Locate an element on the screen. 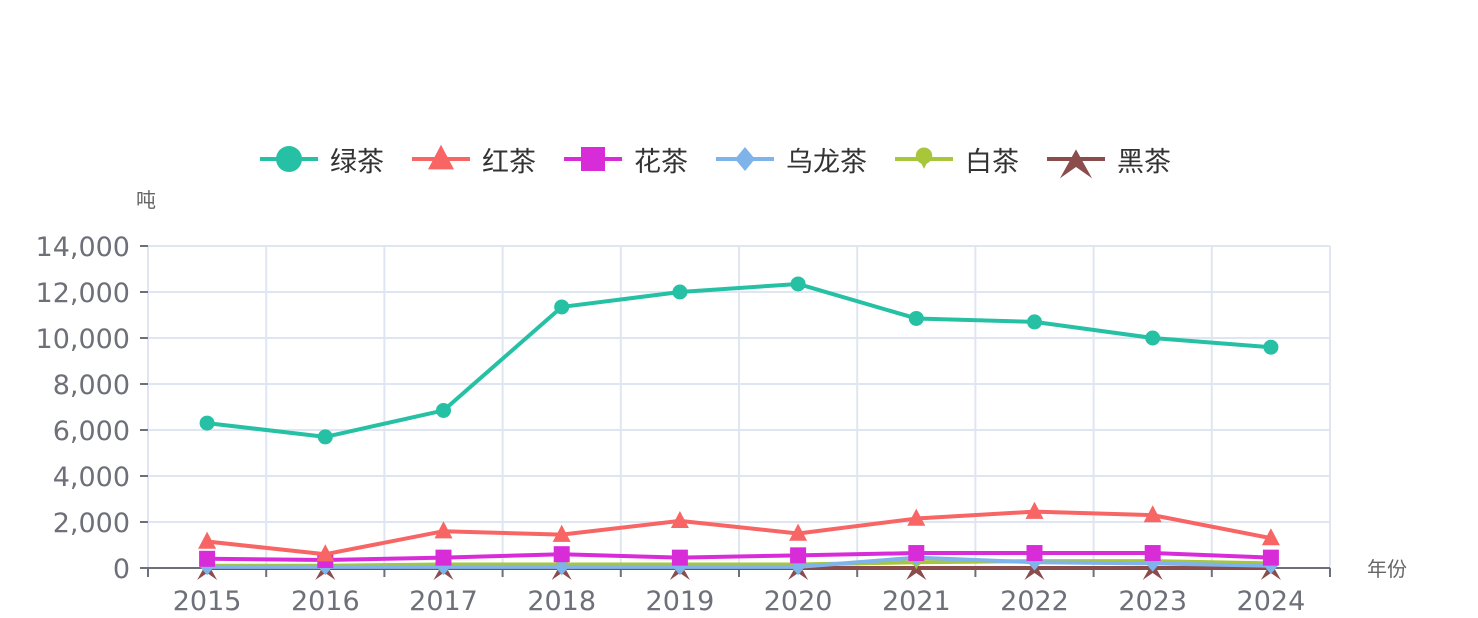 The height and width of the screenshot is (618, 1478). legend-diamond-icon is located at coordinates (745, 159).